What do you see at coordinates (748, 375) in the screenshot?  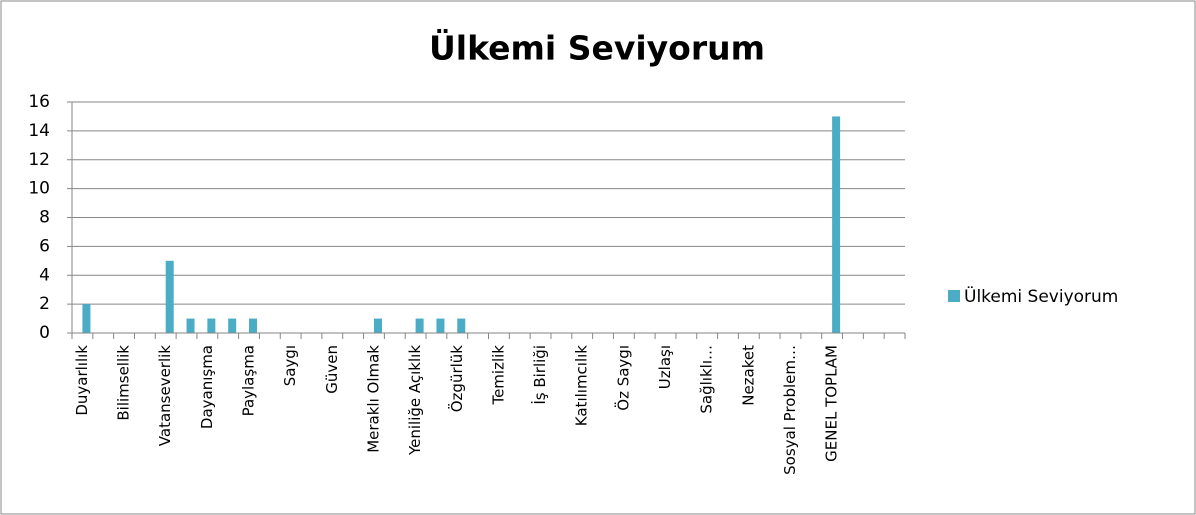 I see `x-tick-label: Nezaket` at bounding box center [748, 375].